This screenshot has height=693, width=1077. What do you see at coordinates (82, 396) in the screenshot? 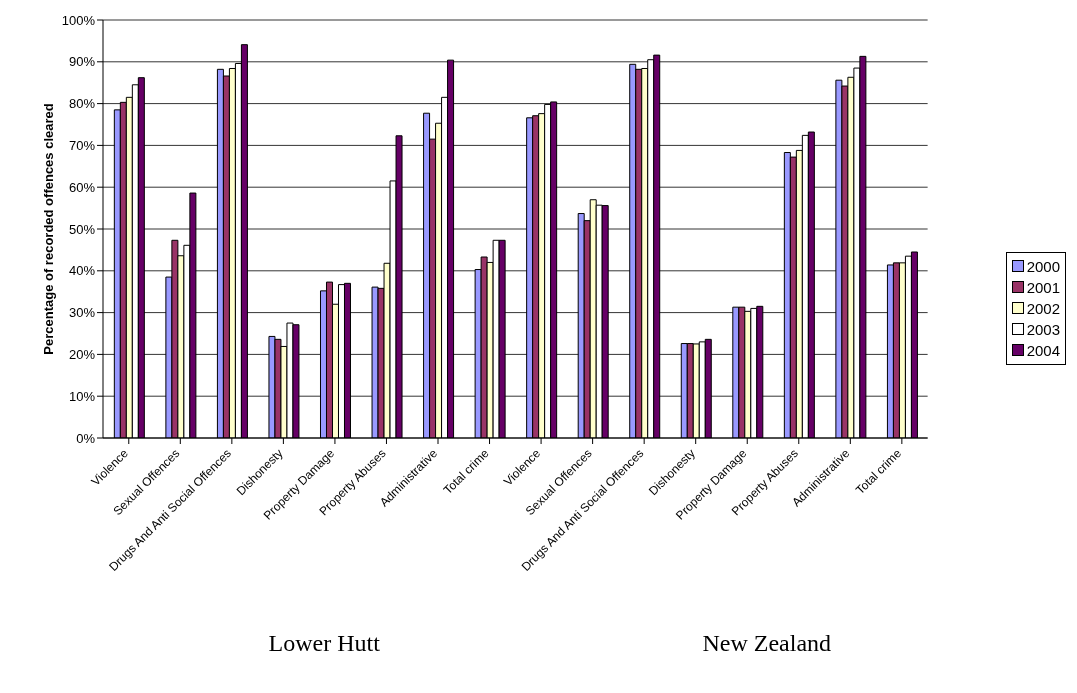
I see `y-tick-label: 10%` at bounding box center [82, 396].